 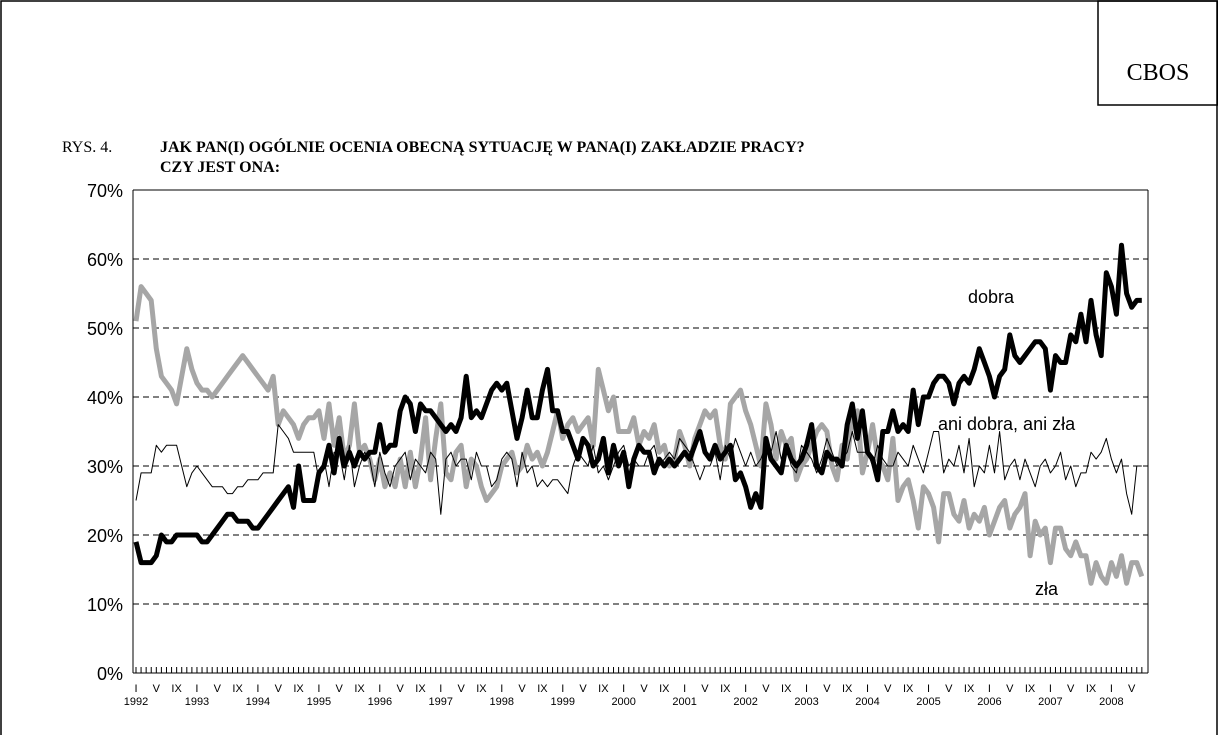 I want to click on year-label: 2007, so click(x=1050, y=702).